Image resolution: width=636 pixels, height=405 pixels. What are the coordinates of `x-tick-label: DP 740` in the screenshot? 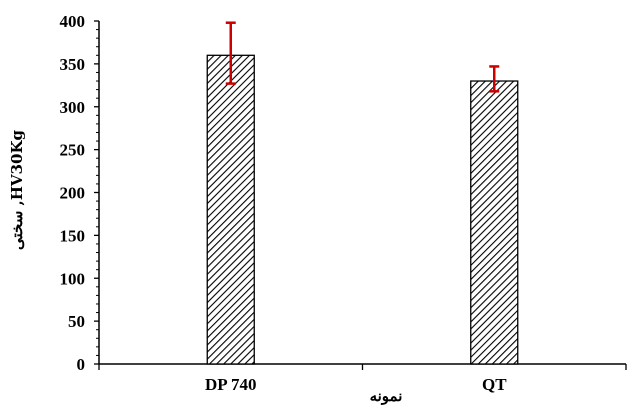 It's located at (230, 384).